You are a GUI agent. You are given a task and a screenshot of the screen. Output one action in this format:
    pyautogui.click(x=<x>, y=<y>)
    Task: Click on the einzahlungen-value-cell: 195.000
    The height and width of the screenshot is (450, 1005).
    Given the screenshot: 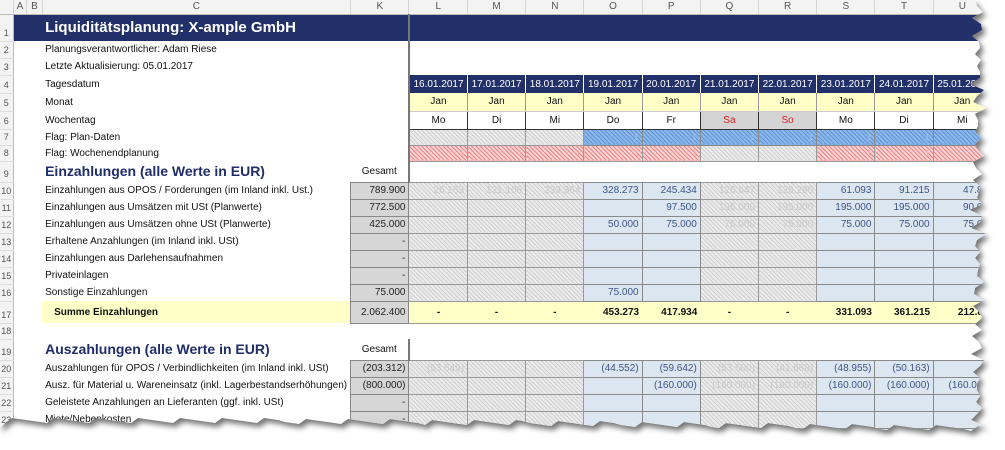 What is the action you would take?
    pyautogui.click(x=729, y=207)
    